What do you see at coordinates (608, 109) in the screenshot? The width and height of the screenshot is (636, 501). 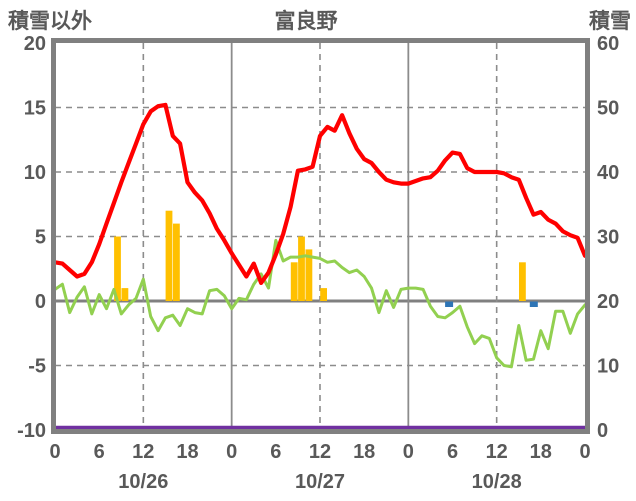 I see `right-axis-tick-label: 50` at bounding box center [608, 109].